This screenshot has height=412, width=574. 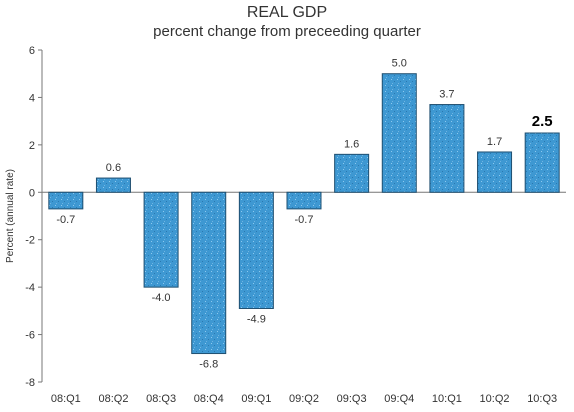 What do you see at coordinates (30, 241) in the screenshot?
I see `y-tick-label: -2` at bounding box center [30, 241].